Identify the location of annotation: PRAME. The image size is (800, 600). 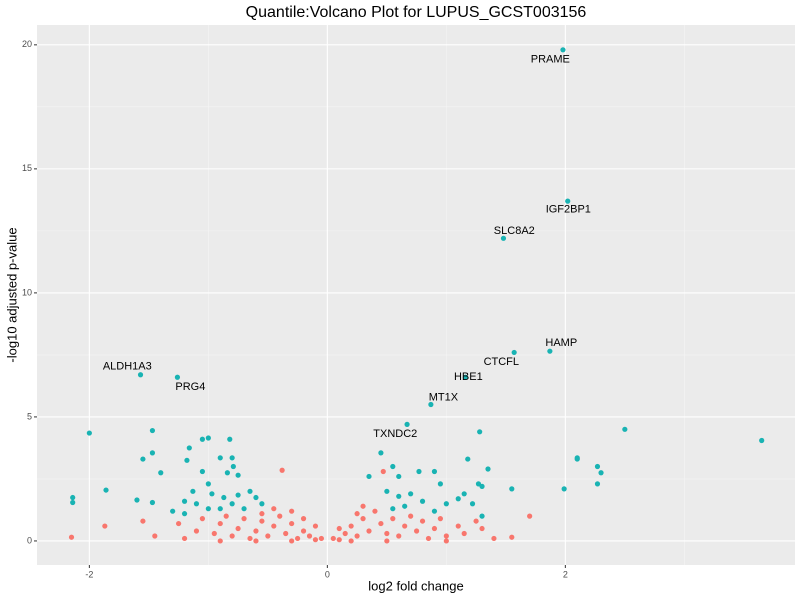
(550, 60).